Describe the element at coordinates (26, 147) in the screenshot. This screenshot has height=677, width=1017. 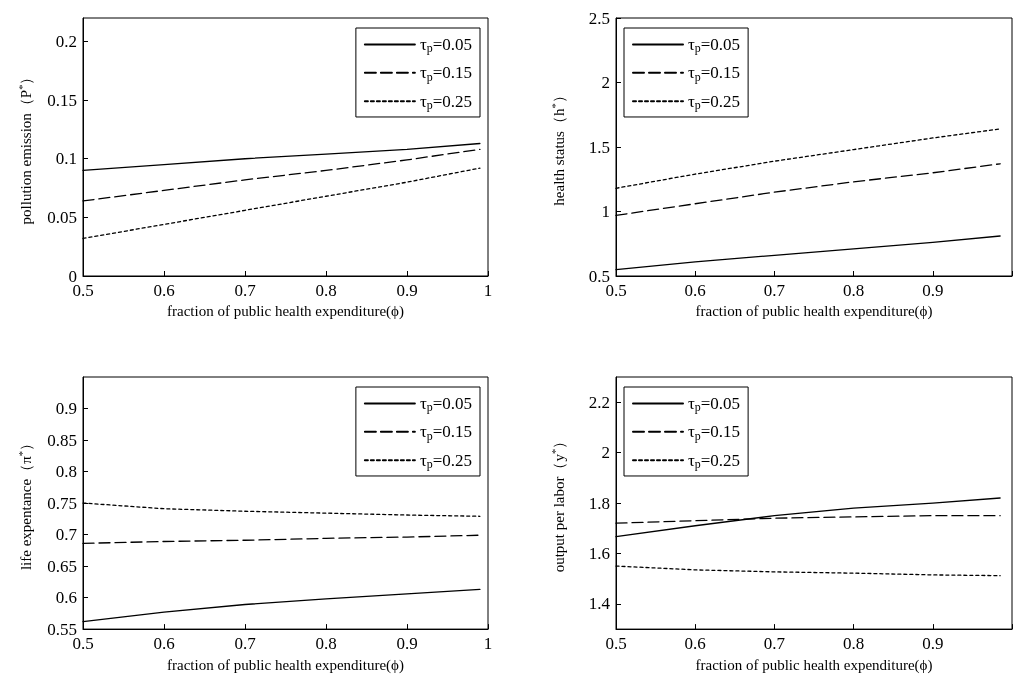
I see `y-axis-title: pollution emission（P*）` at that location.